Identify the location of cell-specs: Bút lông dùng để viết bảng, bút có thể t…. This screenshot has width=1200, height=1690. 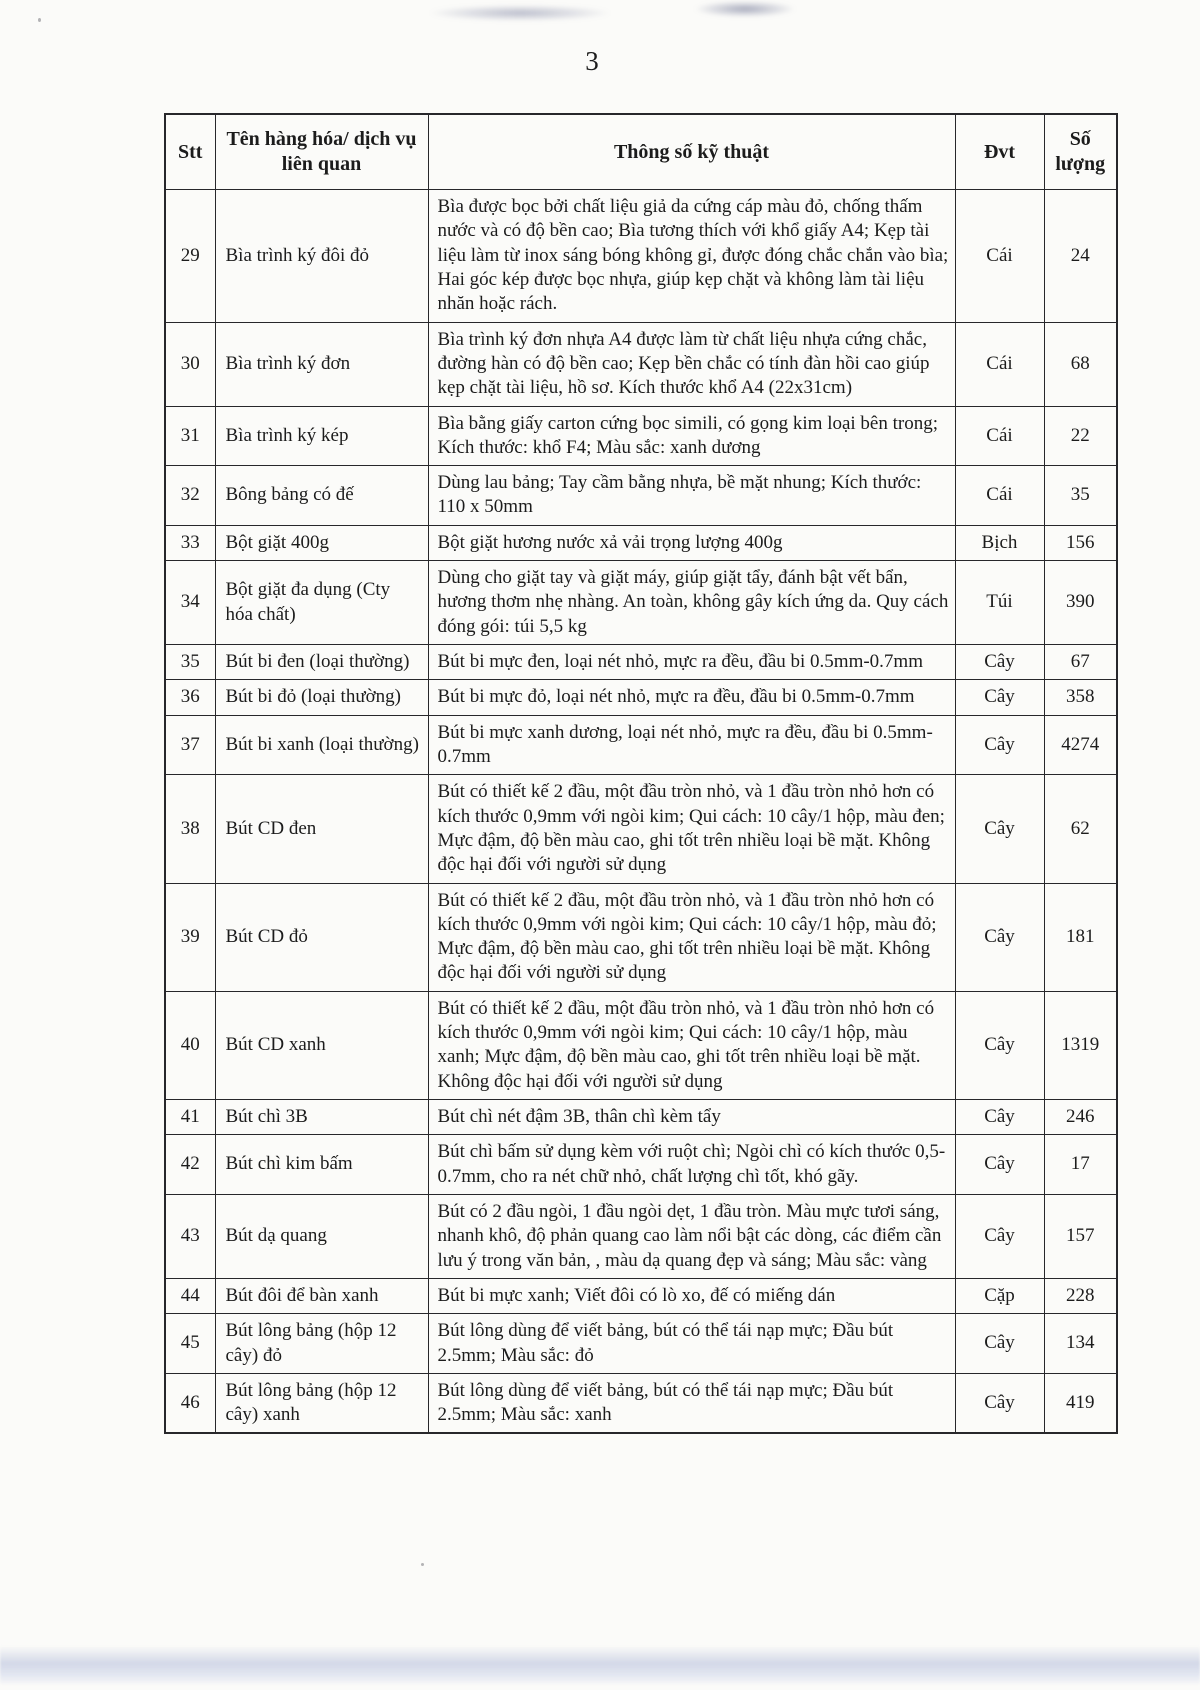
(691, 1343).